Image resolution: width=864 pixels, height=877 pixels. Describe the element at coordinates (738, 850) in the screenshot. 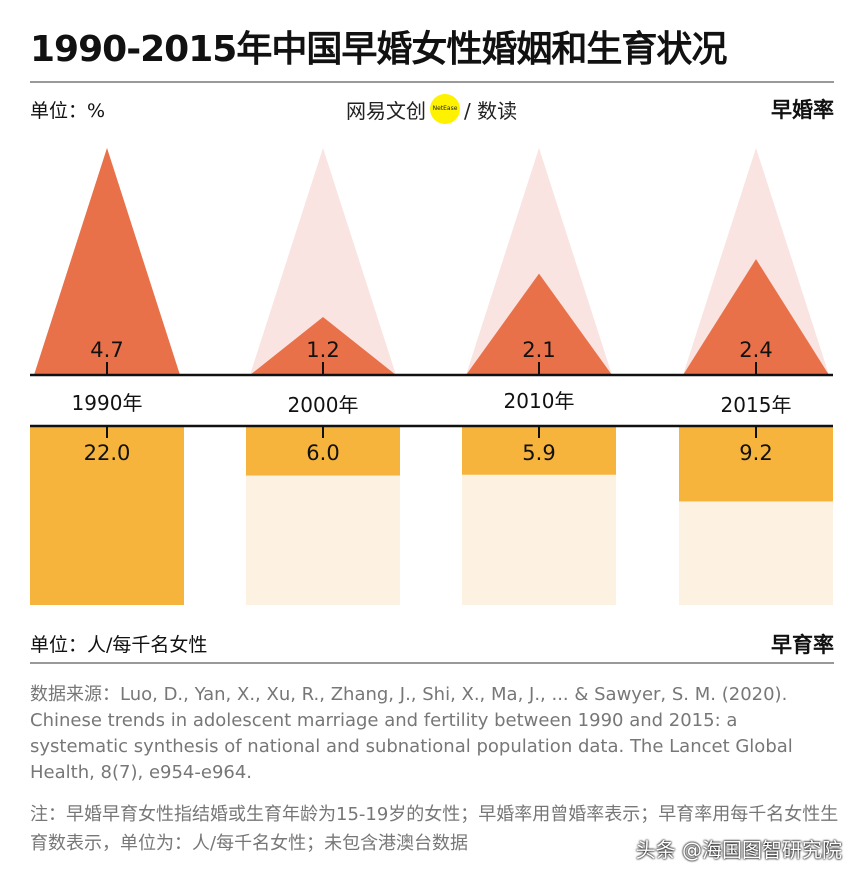

I see `watermark: 头条 @海国图智研究院` at that location.